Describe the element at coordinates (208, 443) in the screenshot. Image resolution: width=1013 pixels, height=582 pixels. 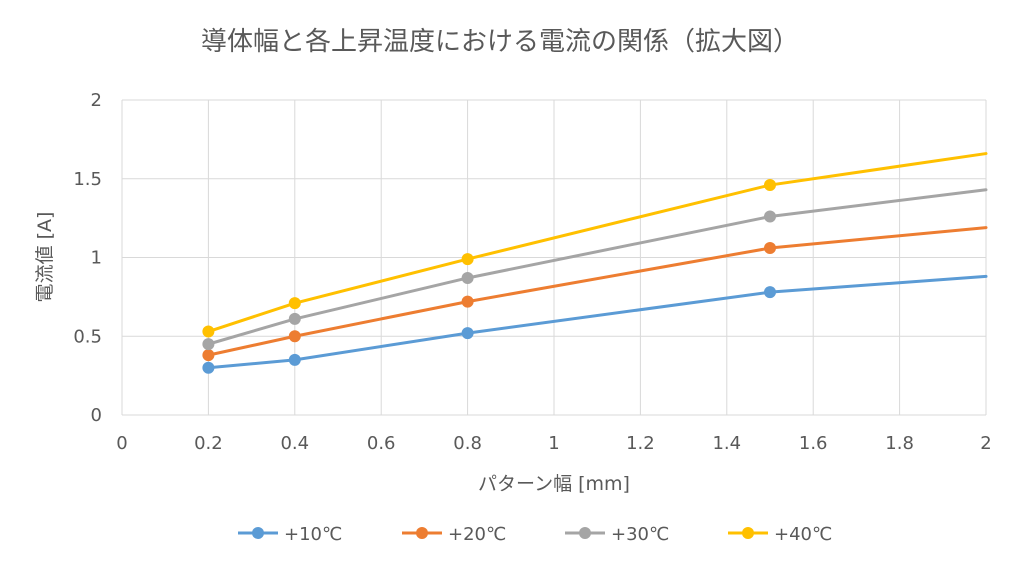
I see `x-tick-label: 0.2` at that location.